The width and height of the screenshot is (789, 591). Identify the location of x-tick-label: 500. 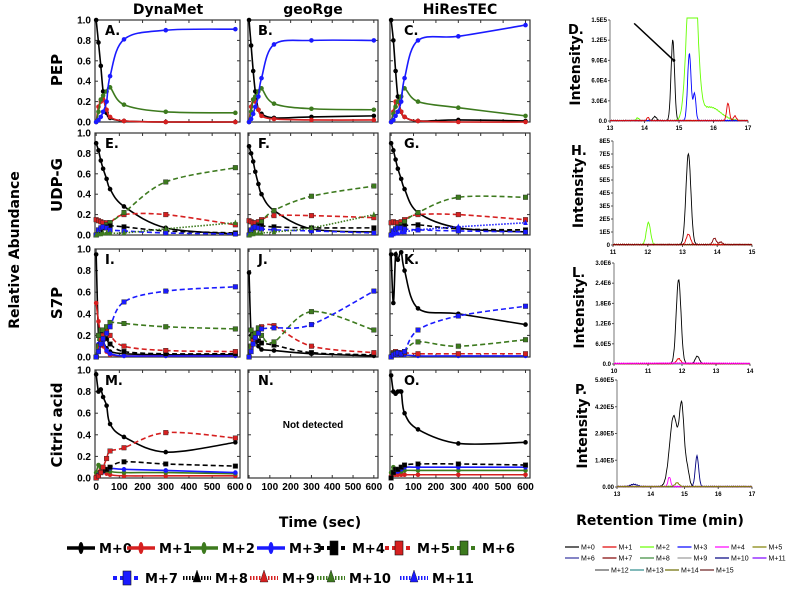
(353, 487).